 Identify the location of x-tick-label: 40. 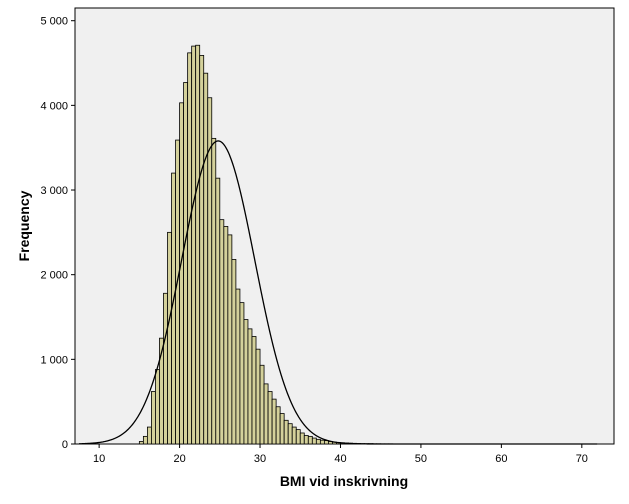
(340, 459).